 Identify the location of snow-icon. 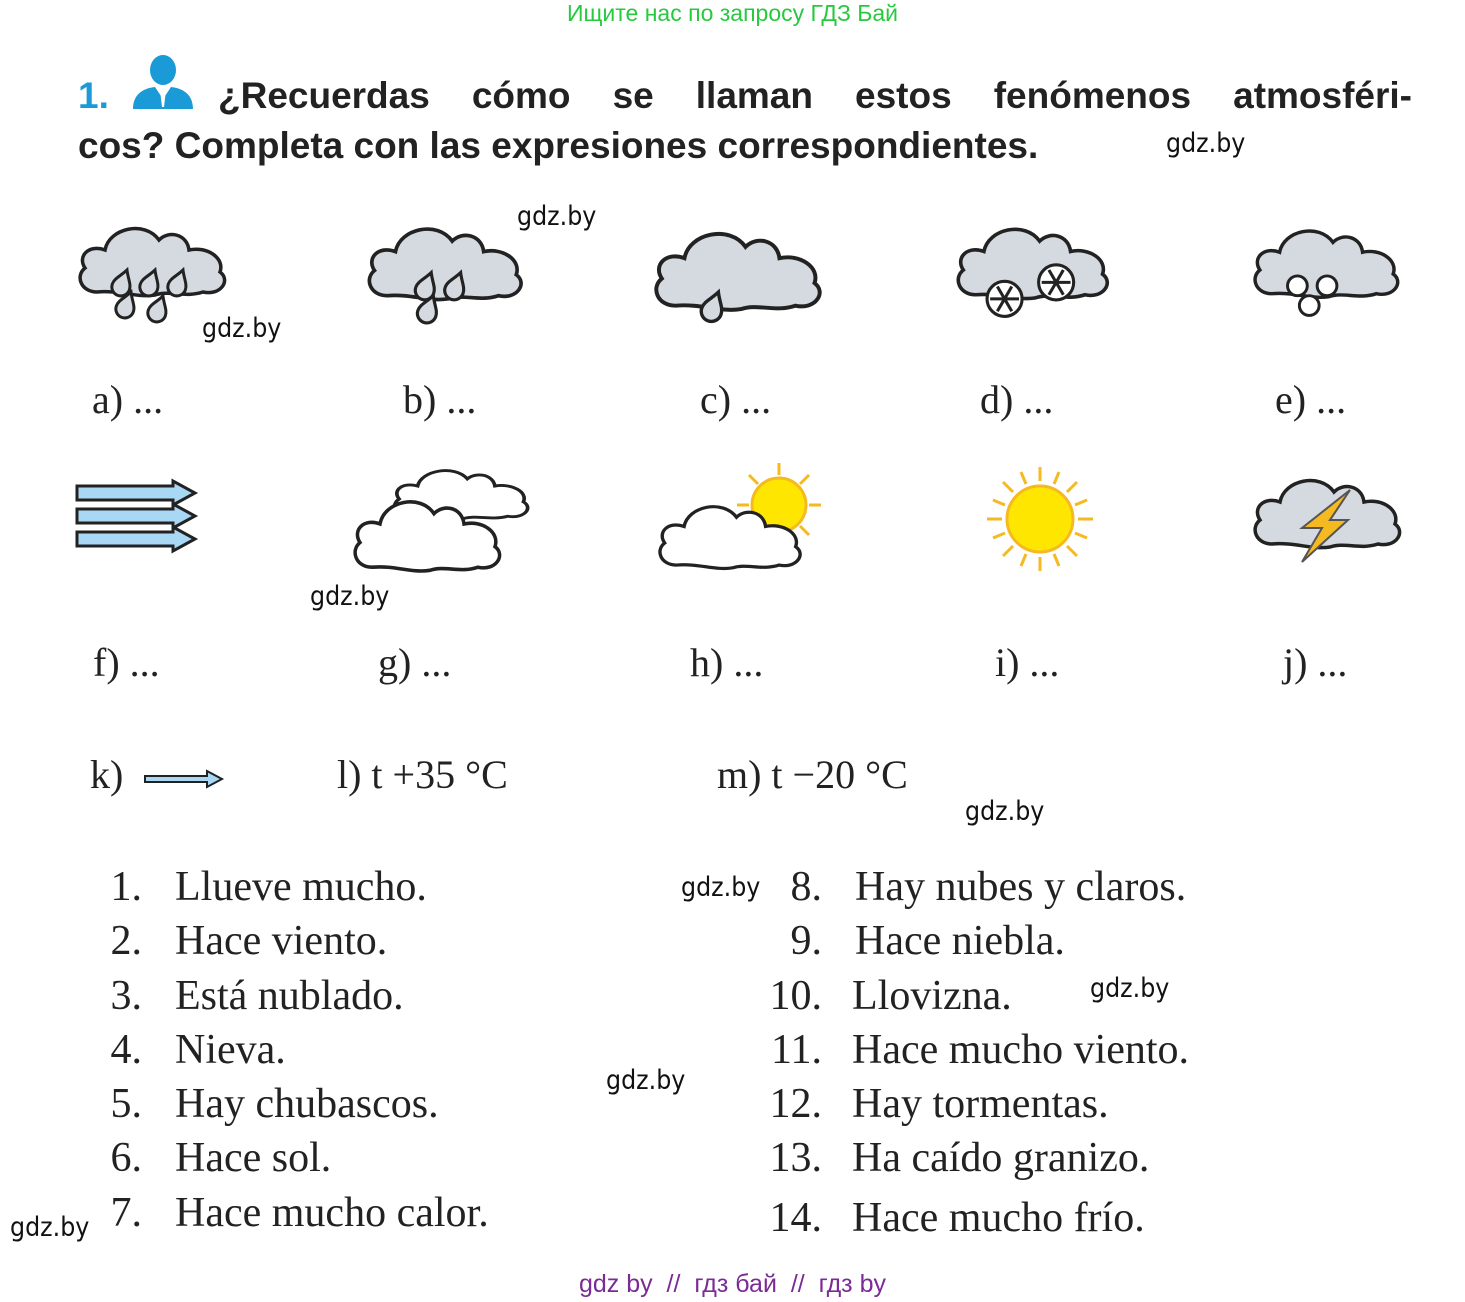
(1033, 272).